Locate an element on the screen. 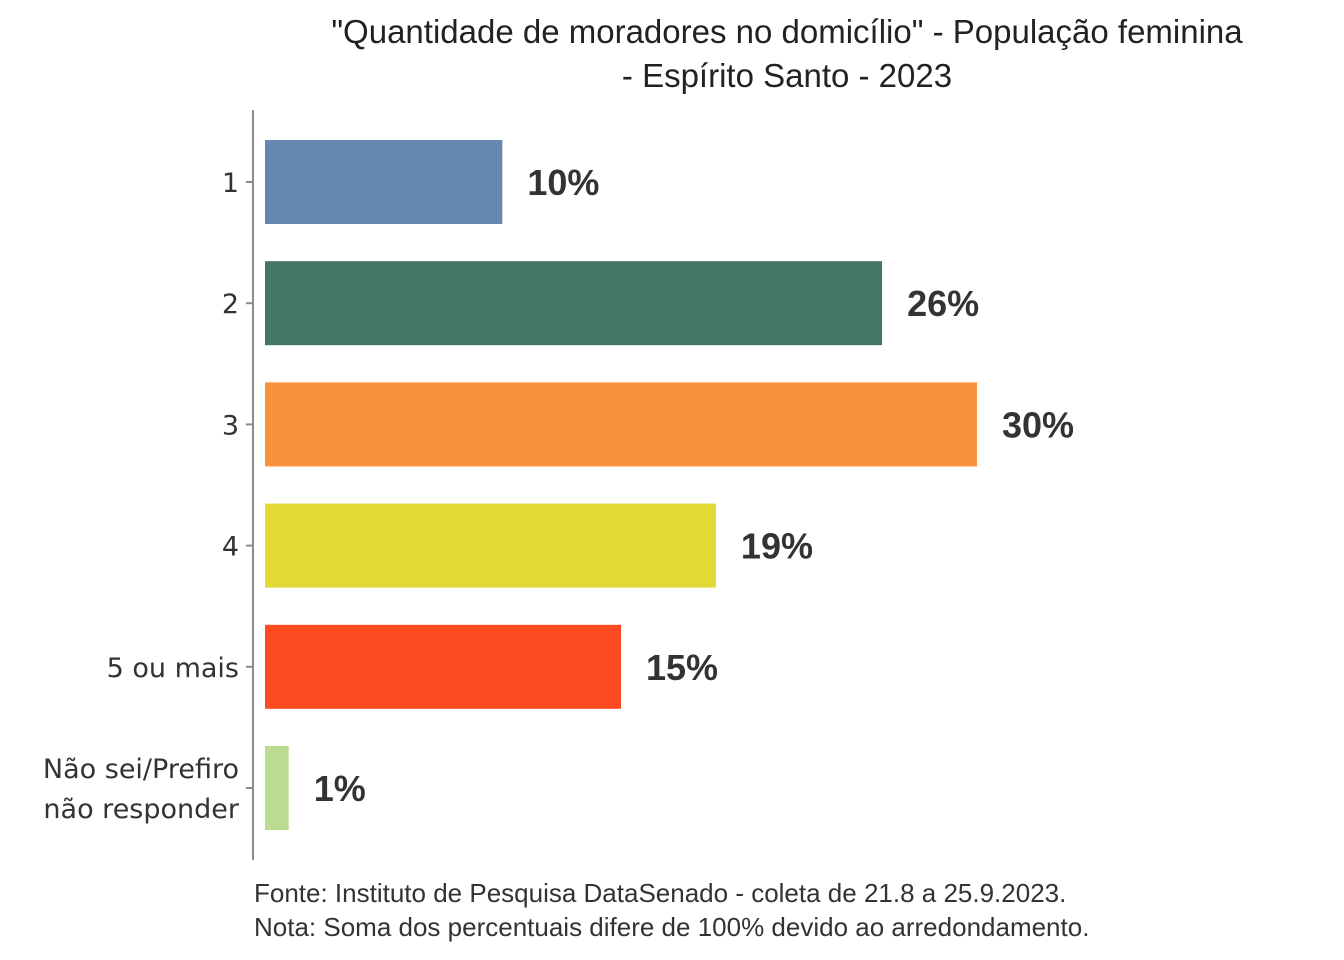 The height and width of the screenshot is (960, 1344). category-label: Não sei/Prefiro não responder is located at coordinates (141, 789).